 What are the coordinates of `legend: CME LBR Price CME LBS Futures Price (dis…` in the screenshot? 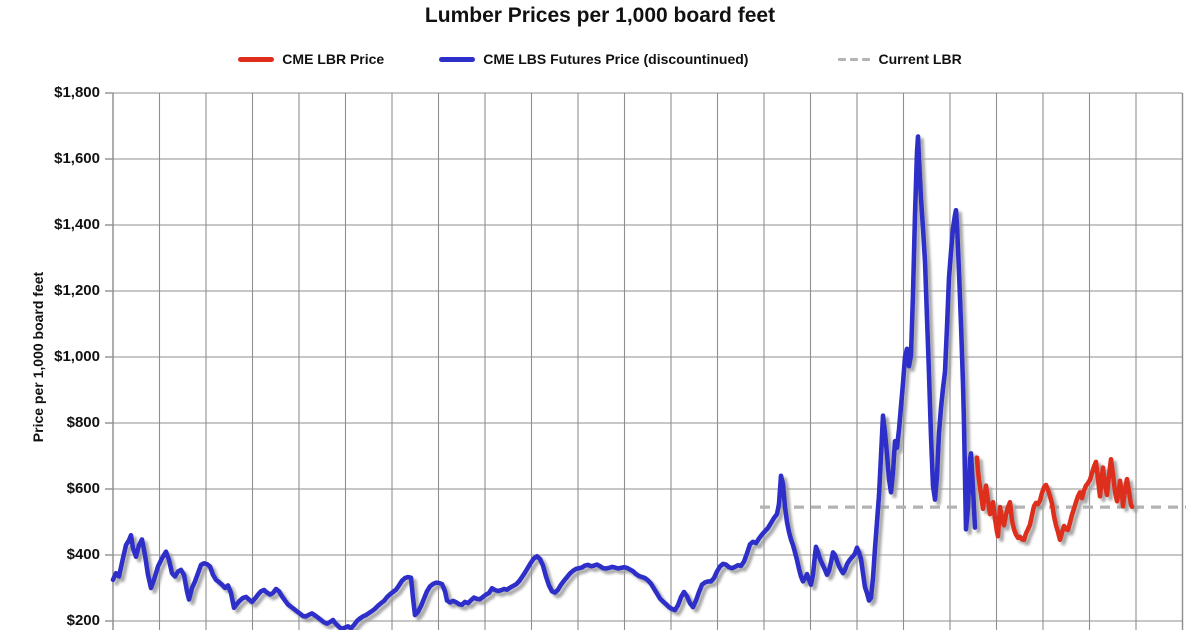 It's located at (600, 59).